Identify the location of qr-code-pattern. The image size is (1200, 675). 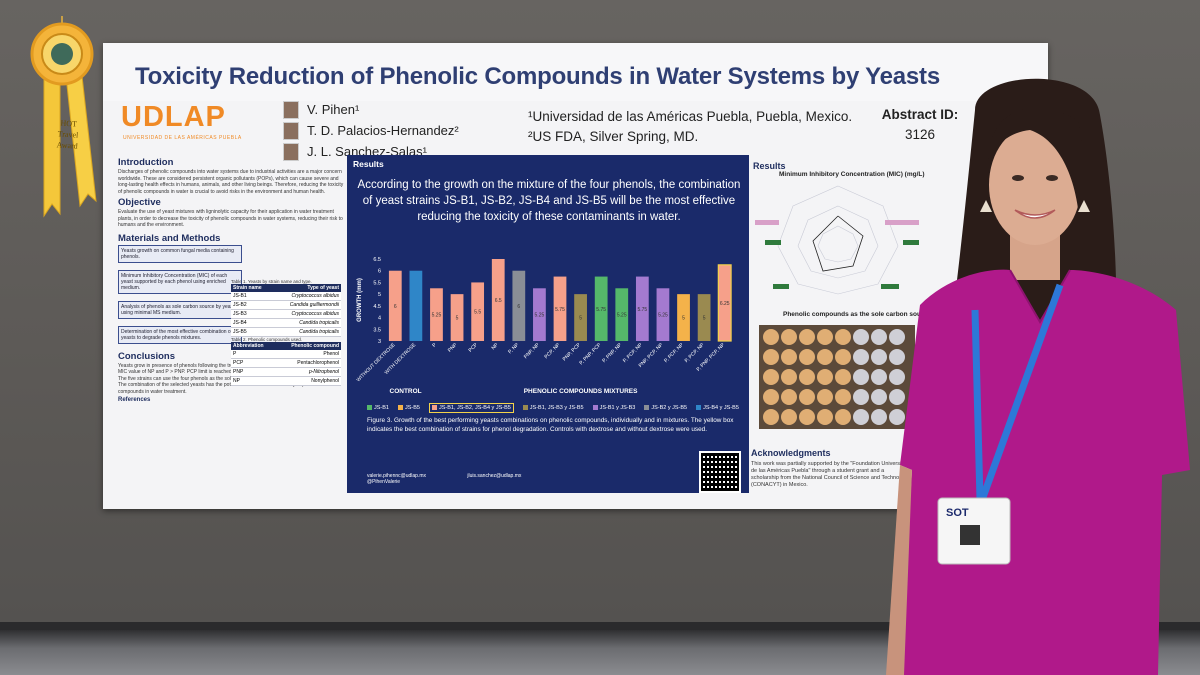
(720, 472).